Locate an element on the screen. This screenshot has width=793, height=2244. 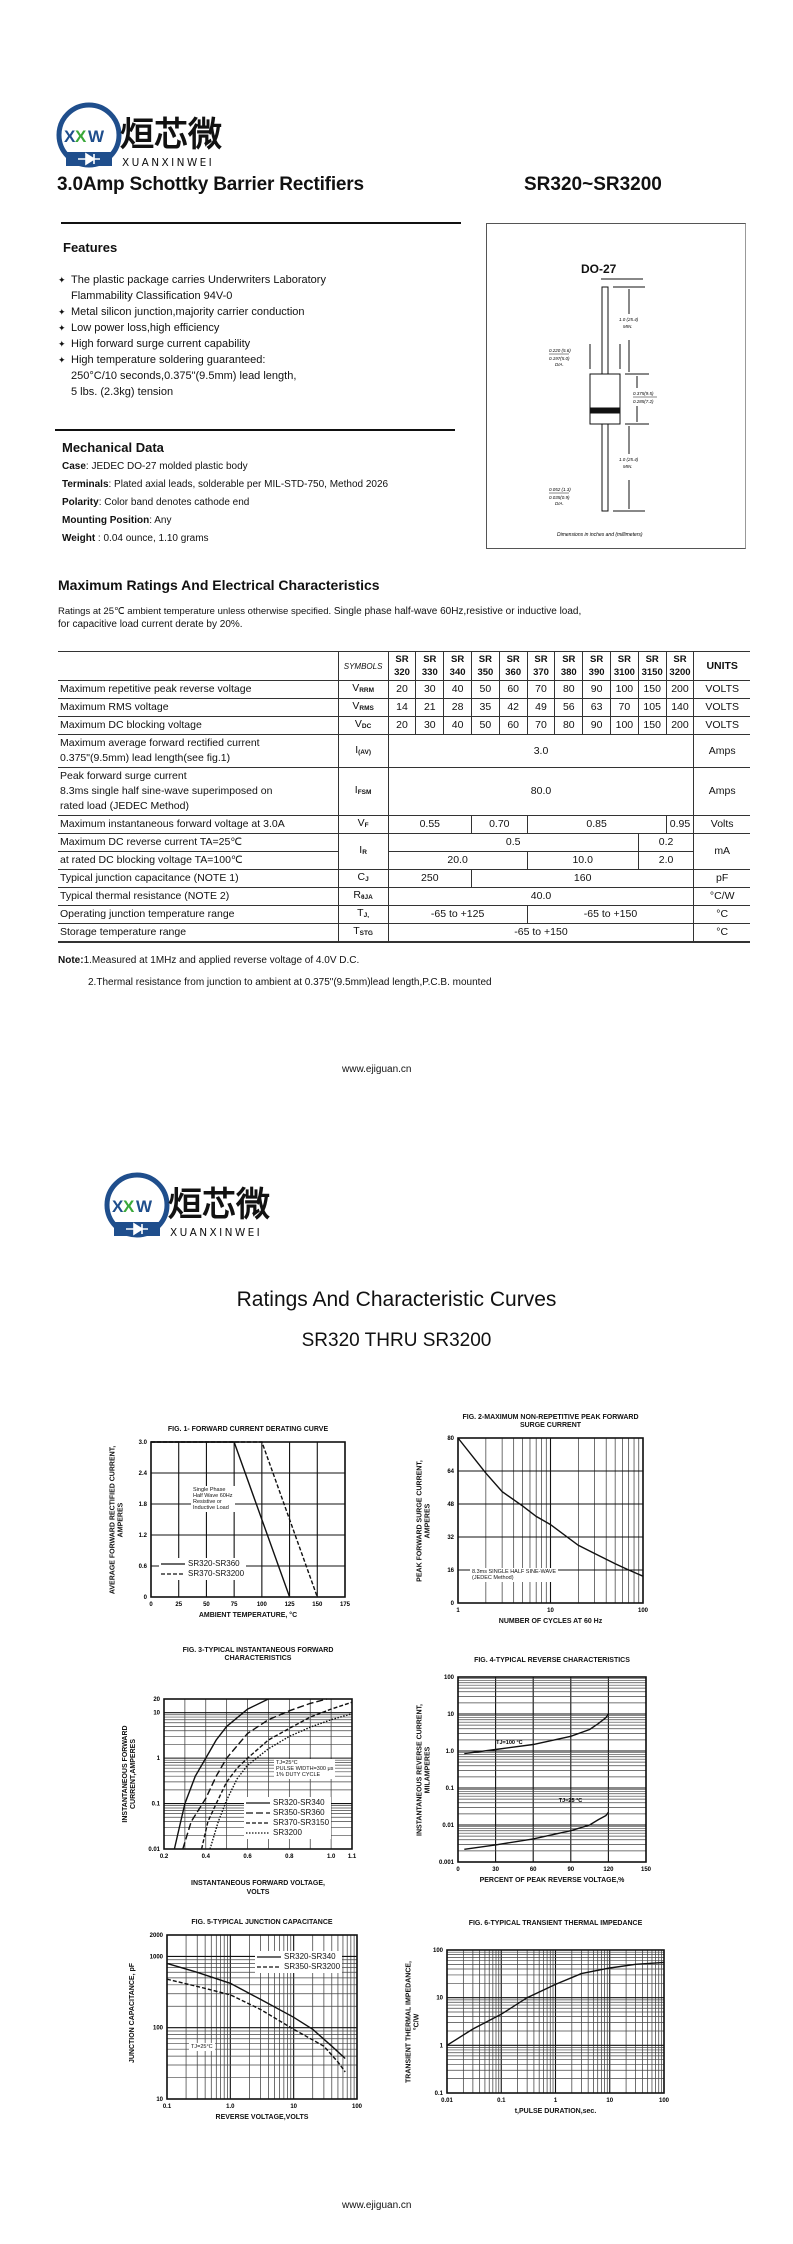
y-axis-label-line: INSTANTANEOUS REVERSE CURRENT, is located at coordinates (419, 1769).